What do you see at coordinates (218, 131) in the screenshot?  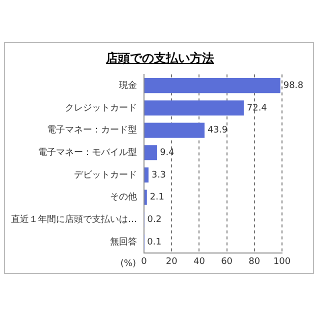 I see `data-label: 43.9` at bounding box center [218, 131].